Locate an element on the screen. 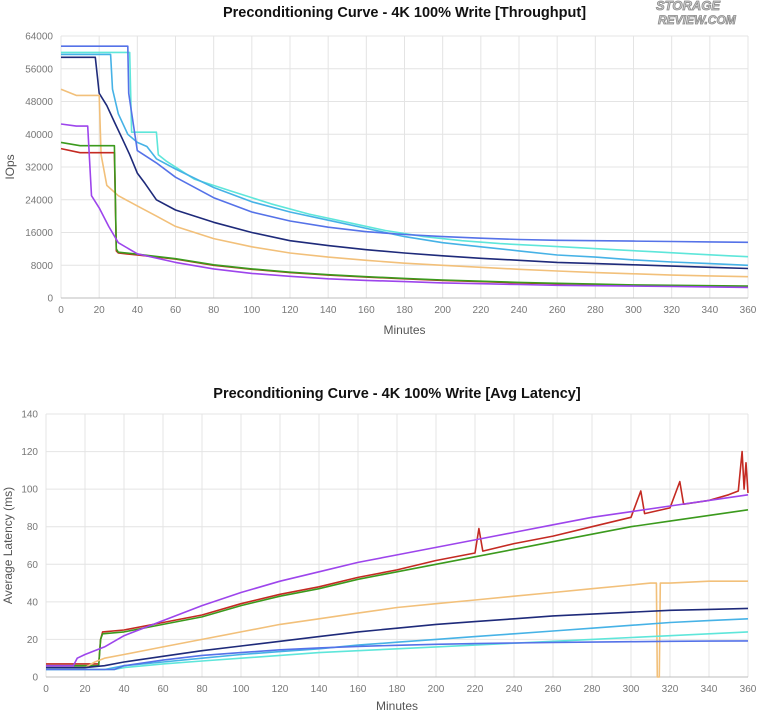  logo-line-1: STORAGE is located at coordinates (688, 6).